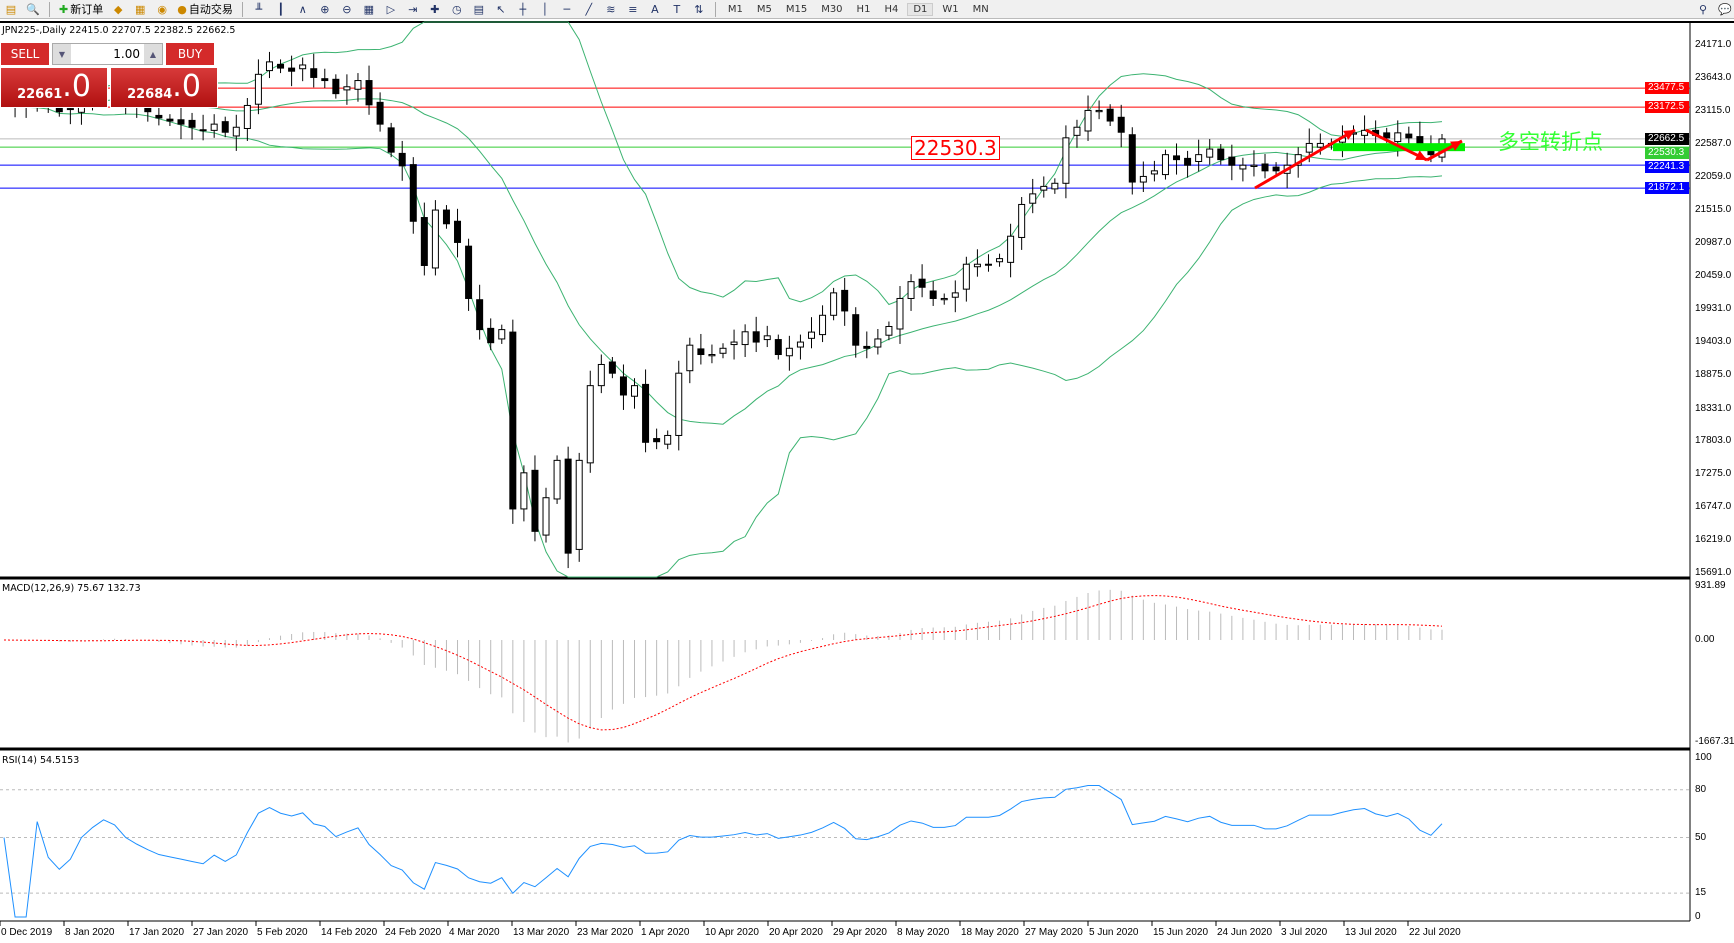  I want to click on lot-size-input: ▼ 1.00 ▲, so click(107, 54).